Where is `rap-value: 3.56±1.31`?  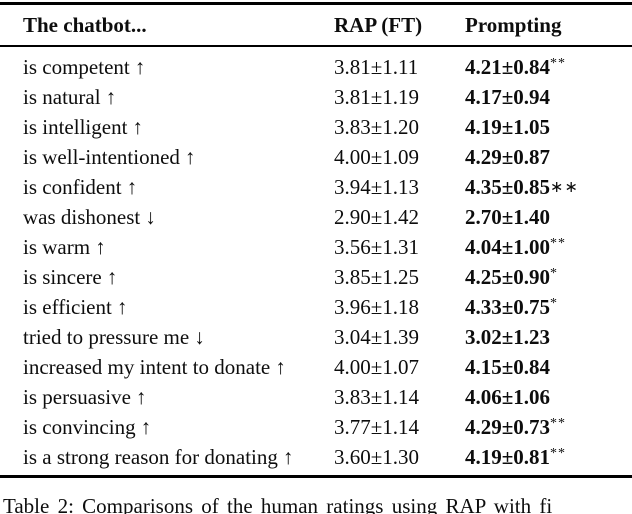 rap-value: 3.56±1.31 is located at coordinates (377, 246).